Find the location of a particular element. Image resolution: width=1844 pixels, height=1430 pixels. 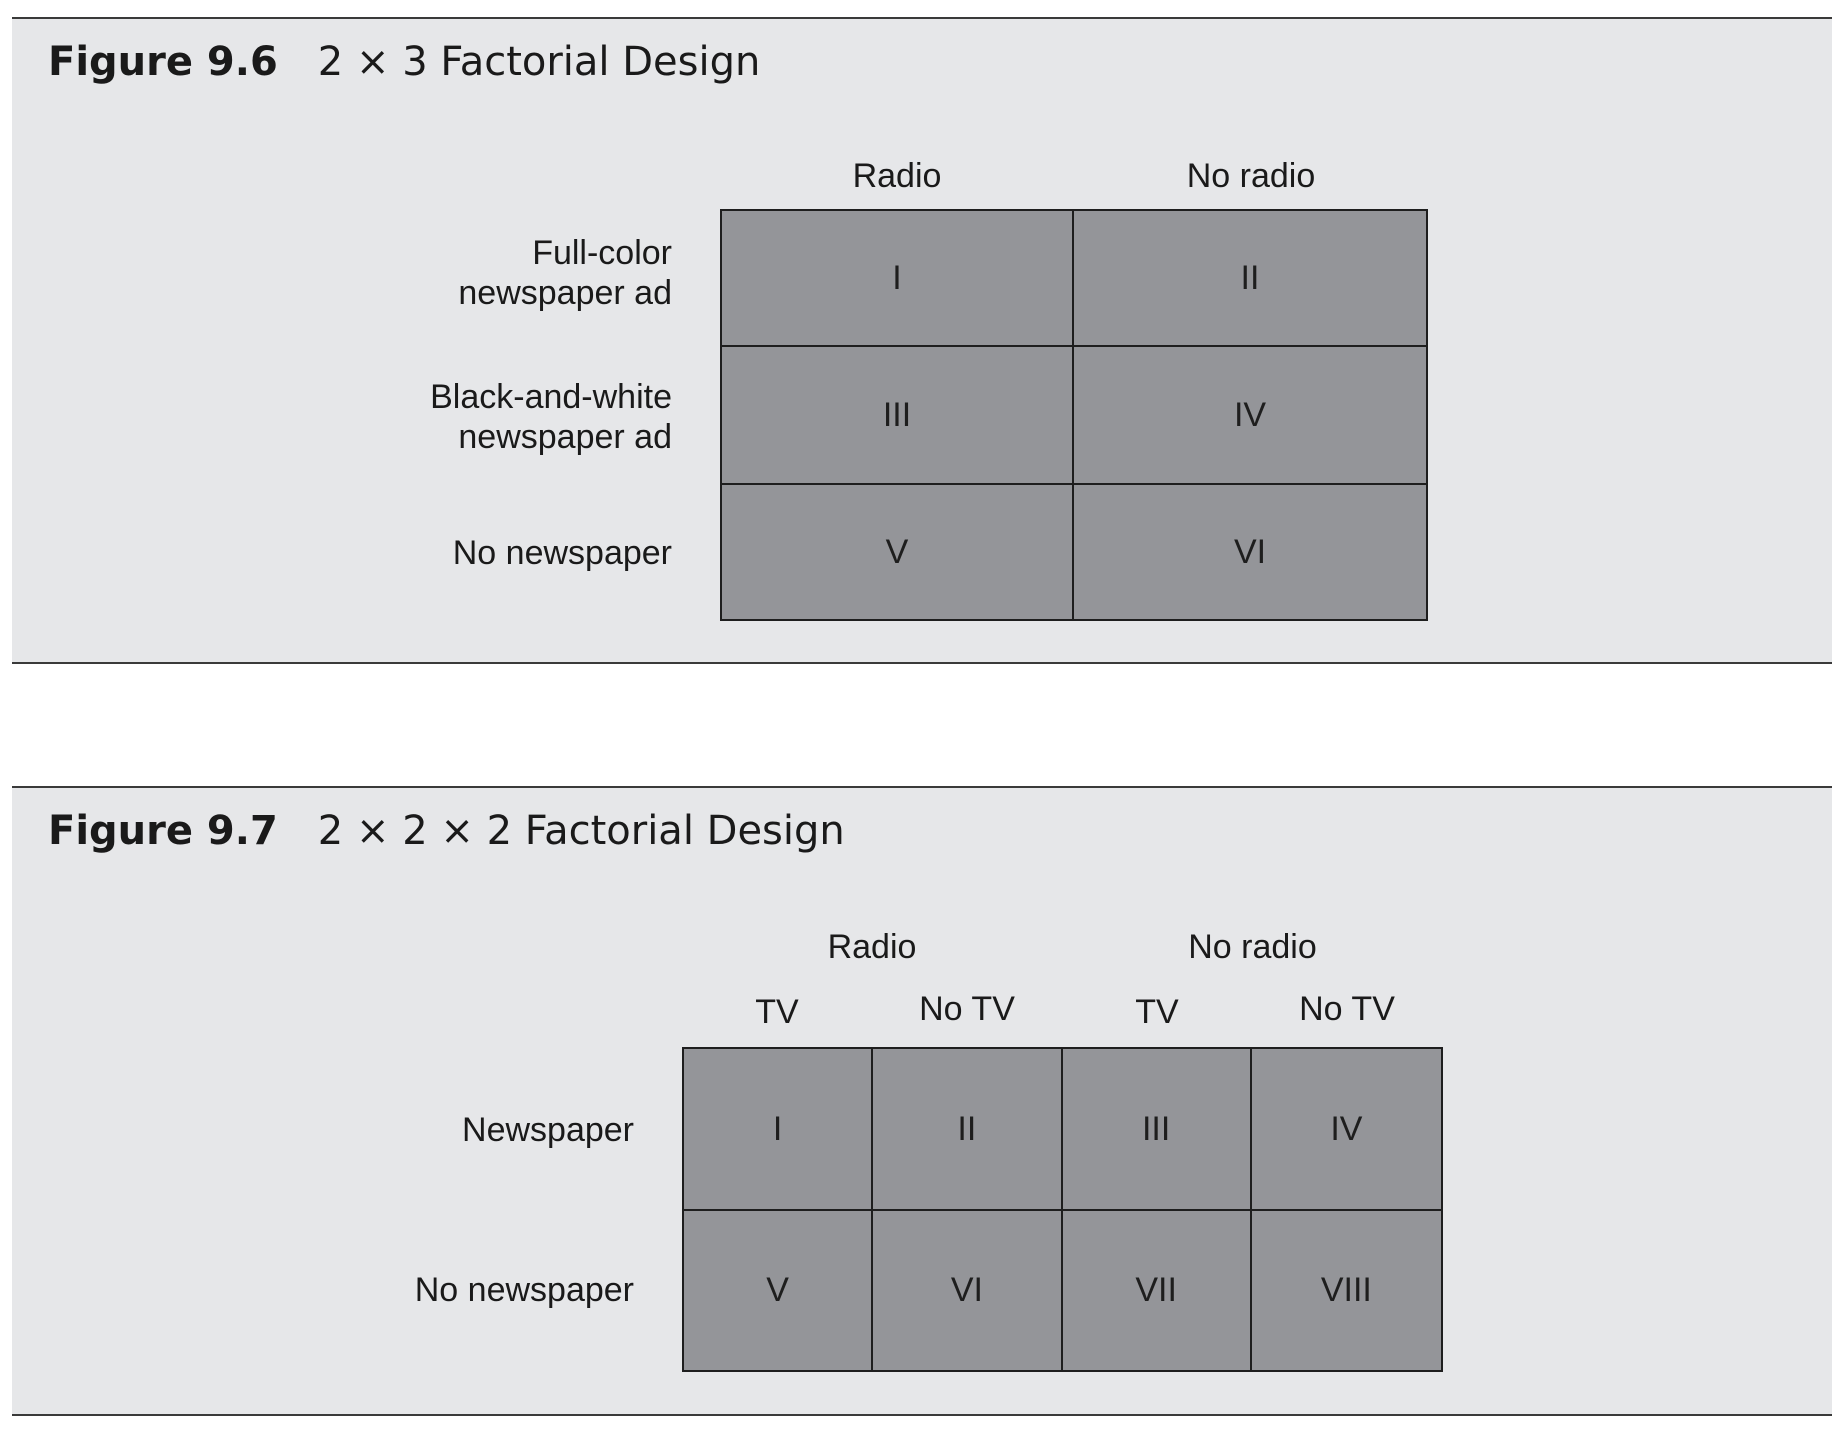

row-header-newspaper: Newspaper is located at coordinates (548, 1130).